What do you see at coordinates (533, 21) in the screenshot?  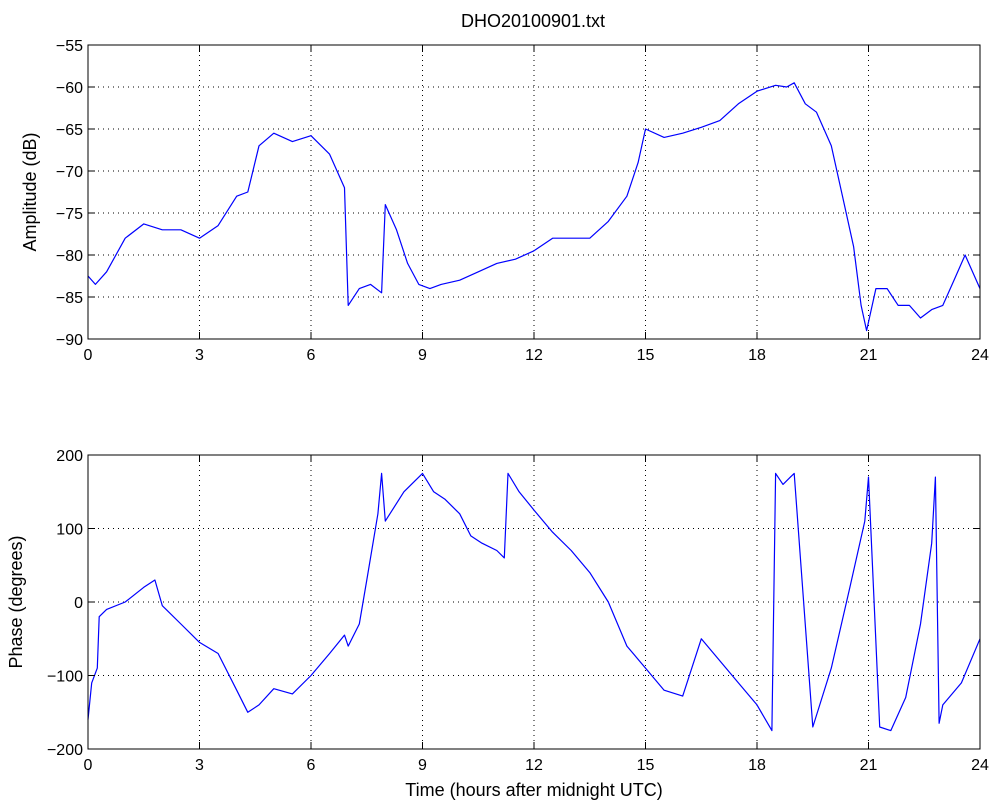 I see `chart-title: DHO20100901.txt` at bounding box center [533, 21].